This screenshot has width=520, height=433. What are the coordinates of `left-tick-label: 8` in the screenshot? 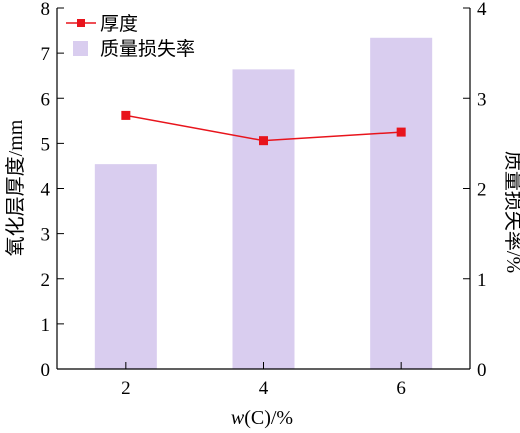 It's located at (46, 10).